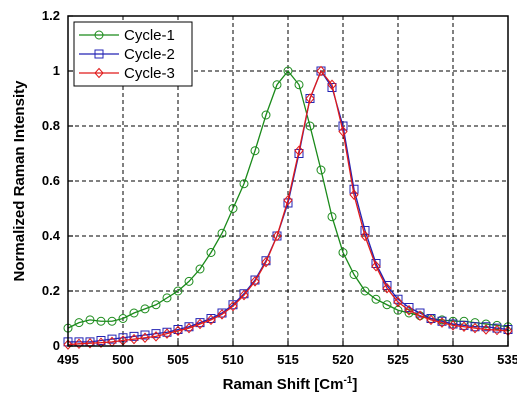 The image size is (517, 397). Describe the element at coordinates (354, 384) in the screenshot. I see `x-axis-title-end: ]` at that location.